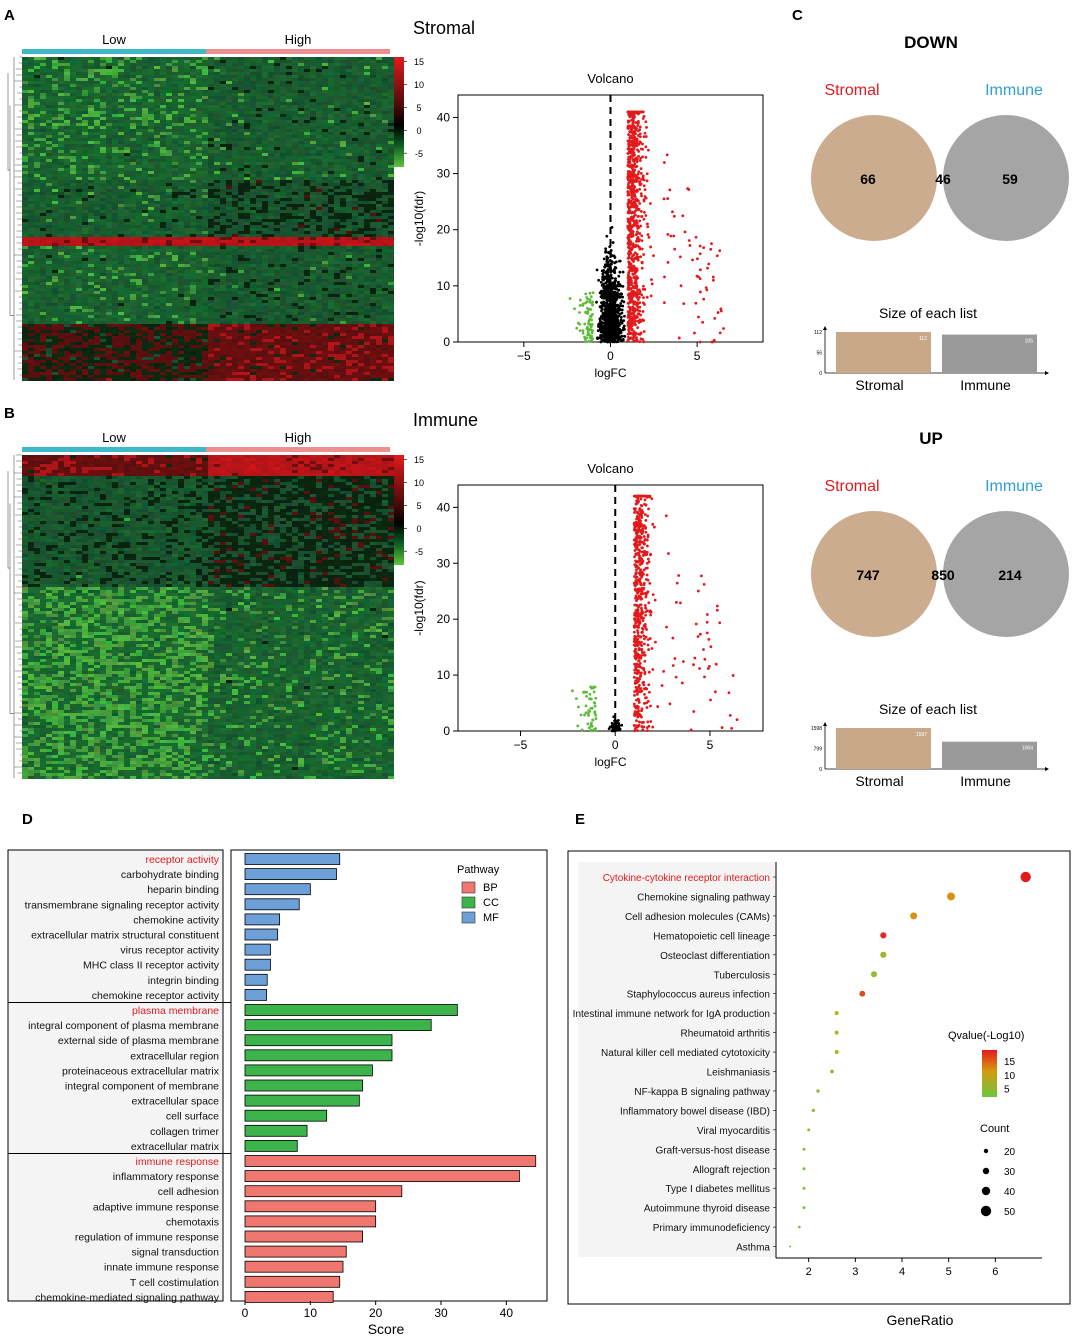 This screenshot has height=1339, width=1072. I want to click on legend-tick: 15, so click(419, 460).